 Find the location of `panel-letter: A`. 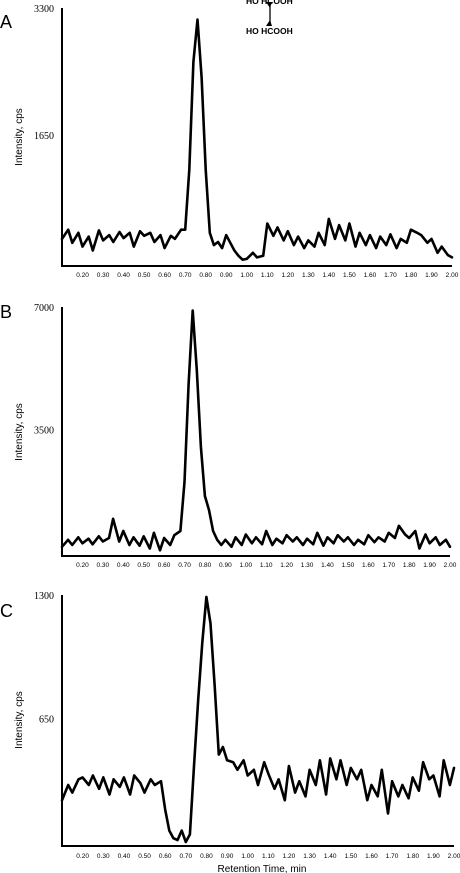

panel-letter: A is located at coordinates (6, 22).